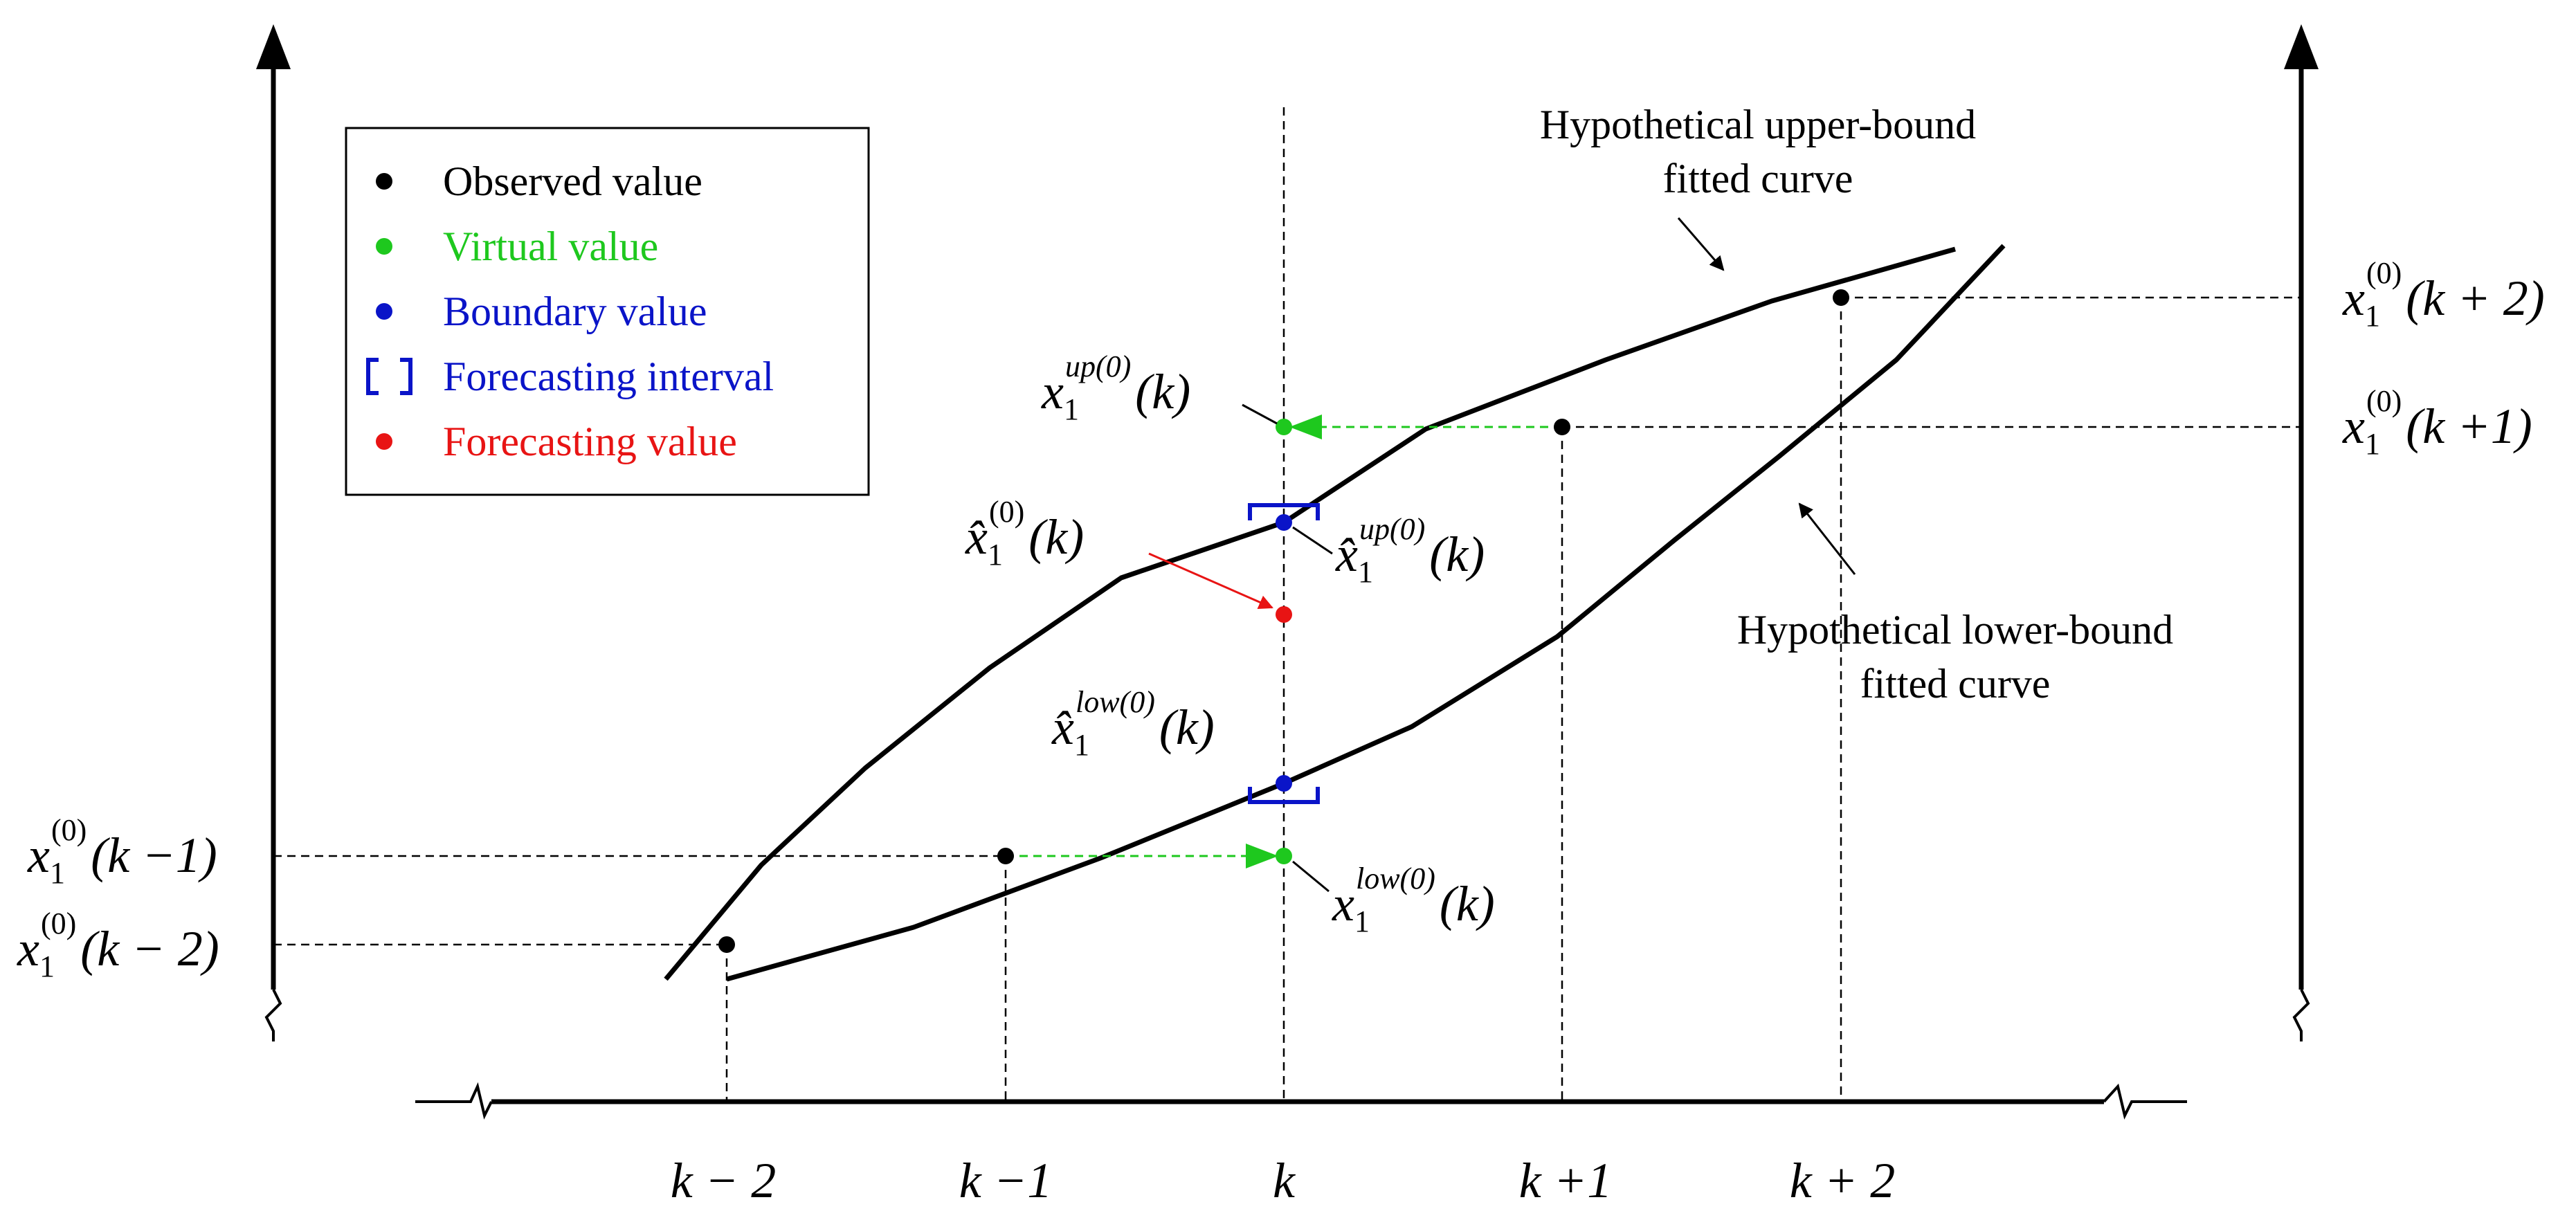 The height and width of the screenshot is (1220, 2576). Describe the element at coordinates (575, 311) in the screenshot. I see `legend-boundary-label: Boundary value` at that location.